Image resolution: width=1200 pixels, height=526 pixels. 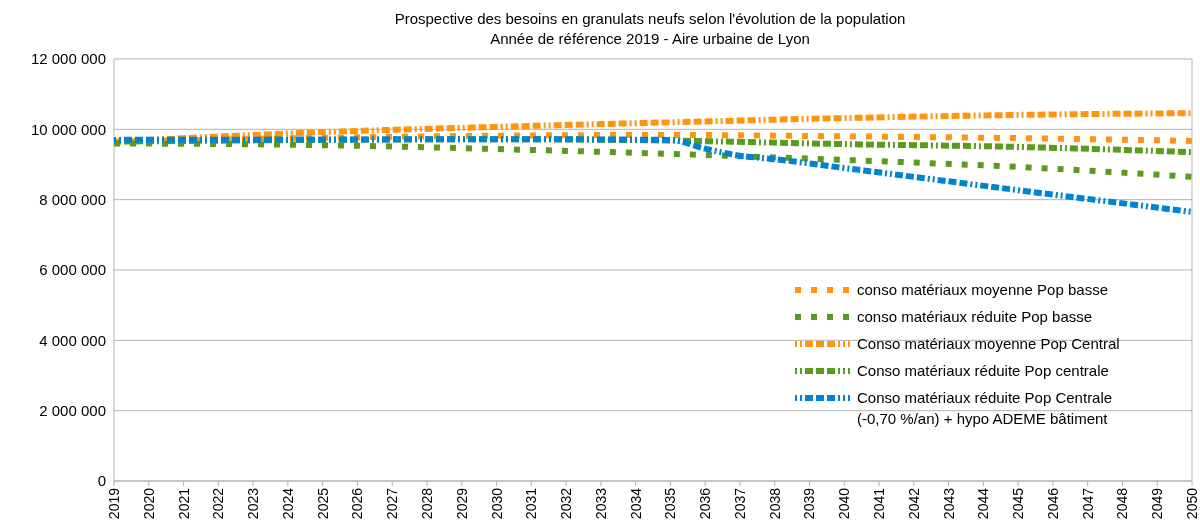 What do you see at coordinates (705, 503) in the screenshot?
I see `x-tick-label: 2036` at bounding box center [705, 503].